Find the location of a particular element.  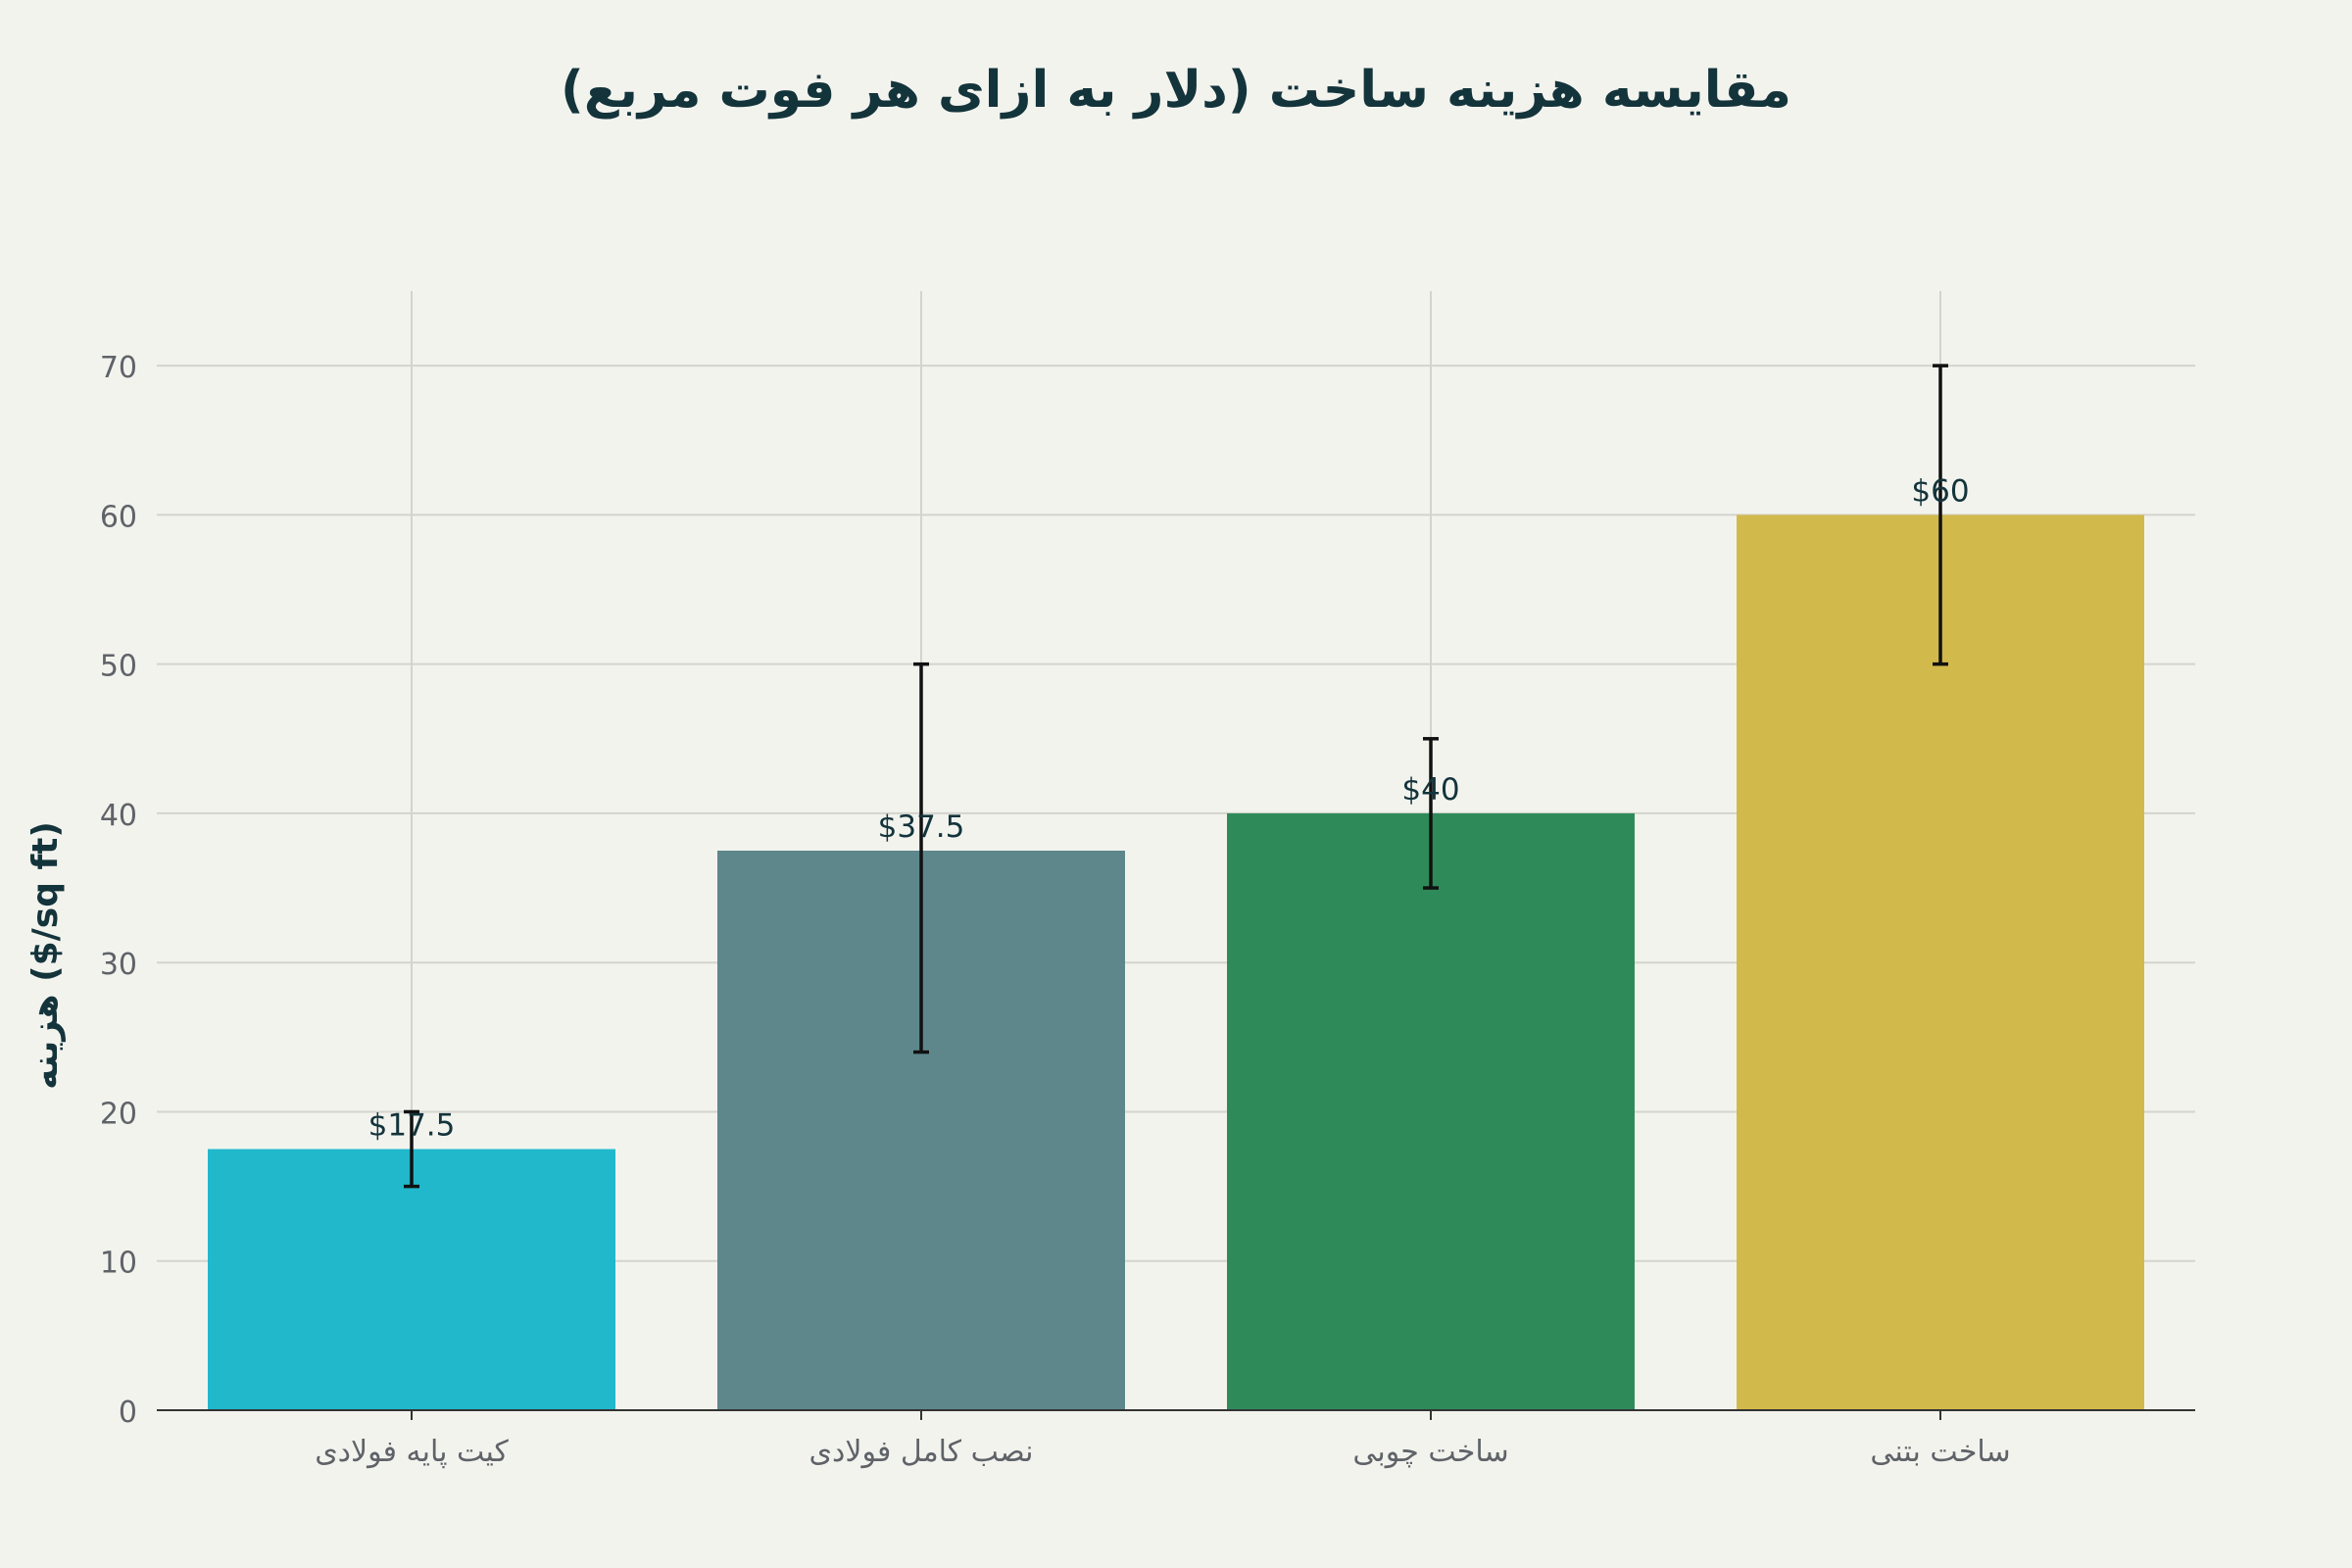

bar-value-label: $60 is located at coordinates (1940, 491).